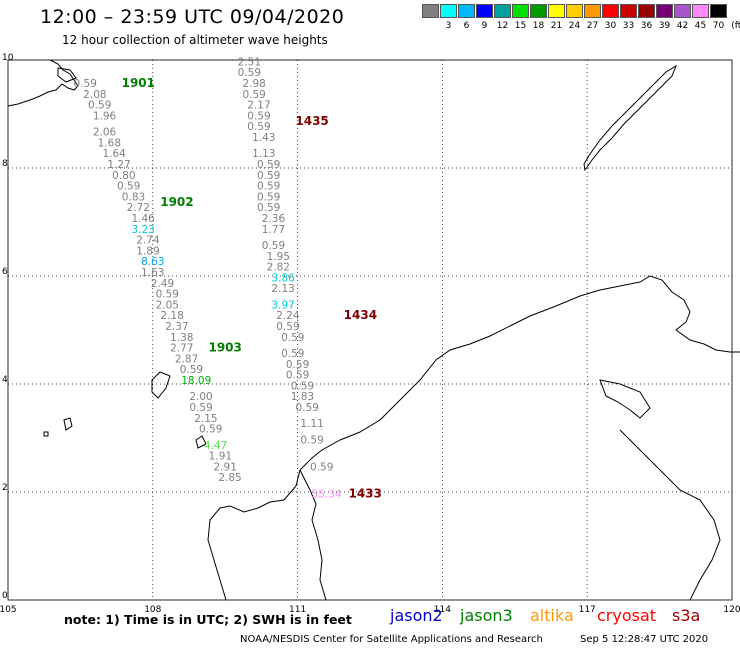 Image resolution: width=740 pixels, height=650 pixels. I want to click on coastline-borneo-s, so click(313, 535).